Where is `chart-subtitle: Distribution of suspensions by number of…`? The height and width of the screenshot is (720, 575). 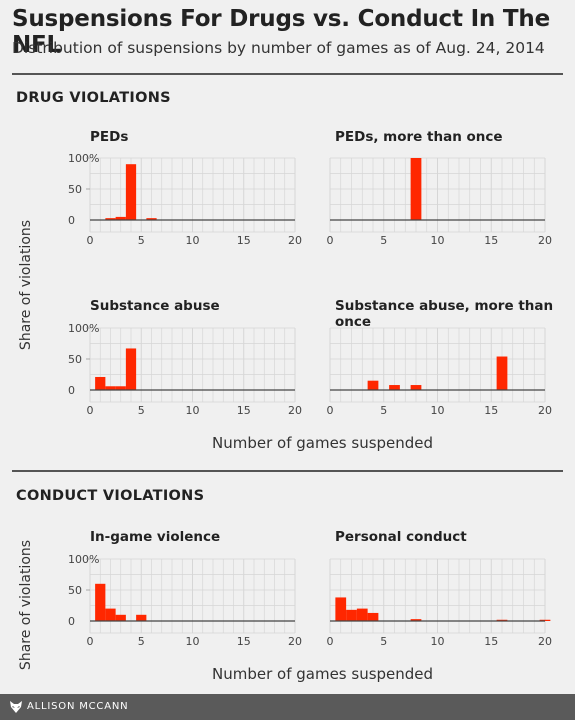
chart-subtitle: Distribution of suspensions by number of… is located at coordinates (278, 48).